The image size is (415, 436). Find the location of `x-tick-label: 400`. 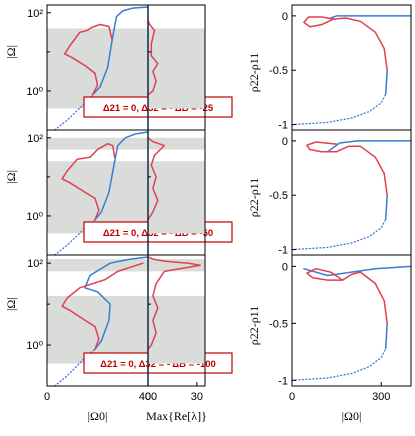

x-tick-label: 400 is located at coordinates (148, 397).